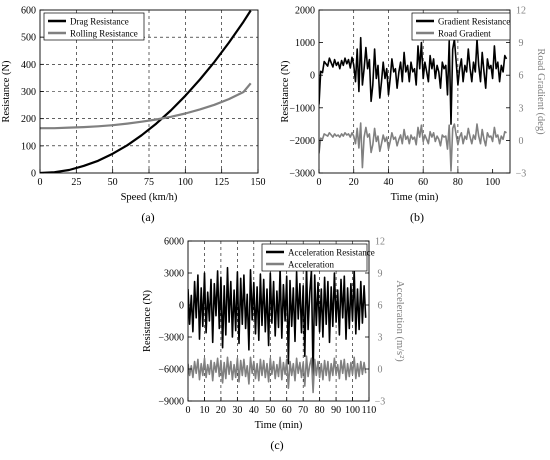 Image resolution: width=550 pixels, height=460 pixels. I want to click on panel-a-y-axis-label: Resistance (N), so click(6, 91).